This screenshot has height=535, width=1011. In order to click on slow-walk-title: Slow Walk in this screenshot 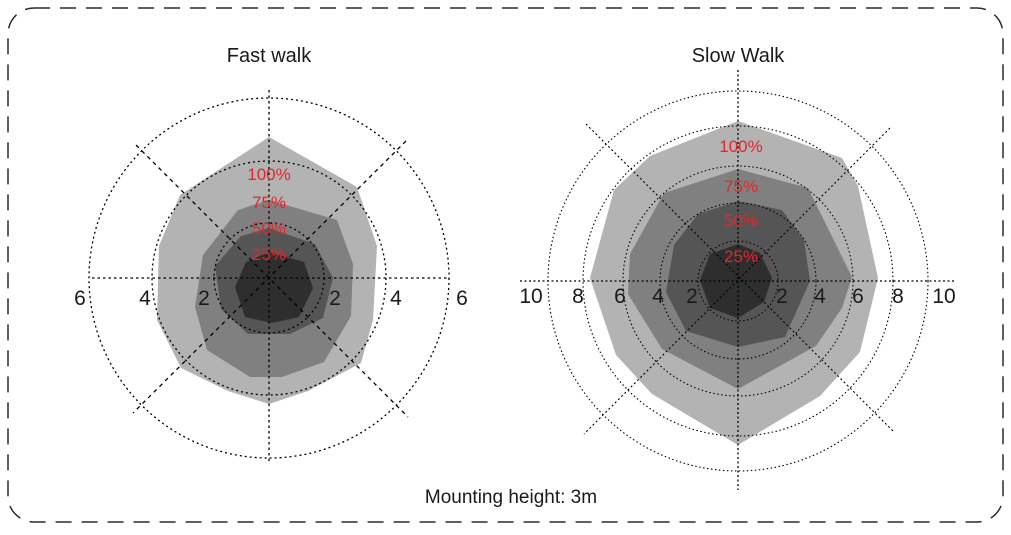, I will do `click(739, 56)`.